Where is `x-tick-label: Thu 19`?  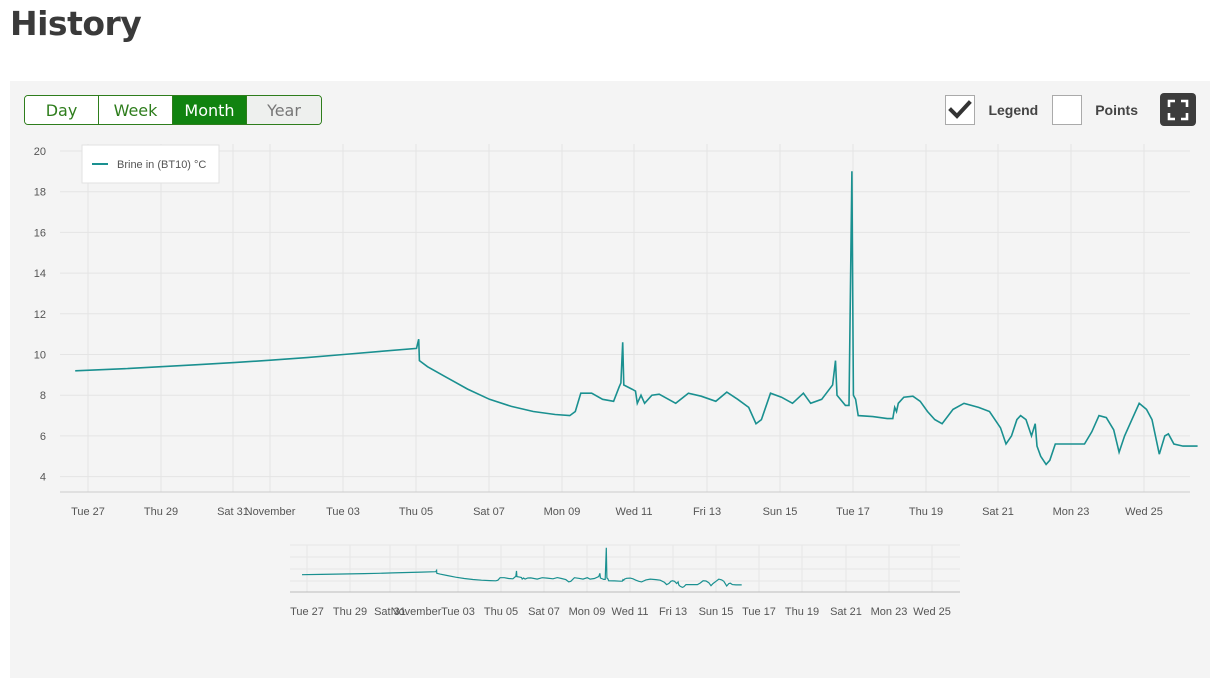
x-tick-label: Thu 19 is located at coordinates (926, 512).